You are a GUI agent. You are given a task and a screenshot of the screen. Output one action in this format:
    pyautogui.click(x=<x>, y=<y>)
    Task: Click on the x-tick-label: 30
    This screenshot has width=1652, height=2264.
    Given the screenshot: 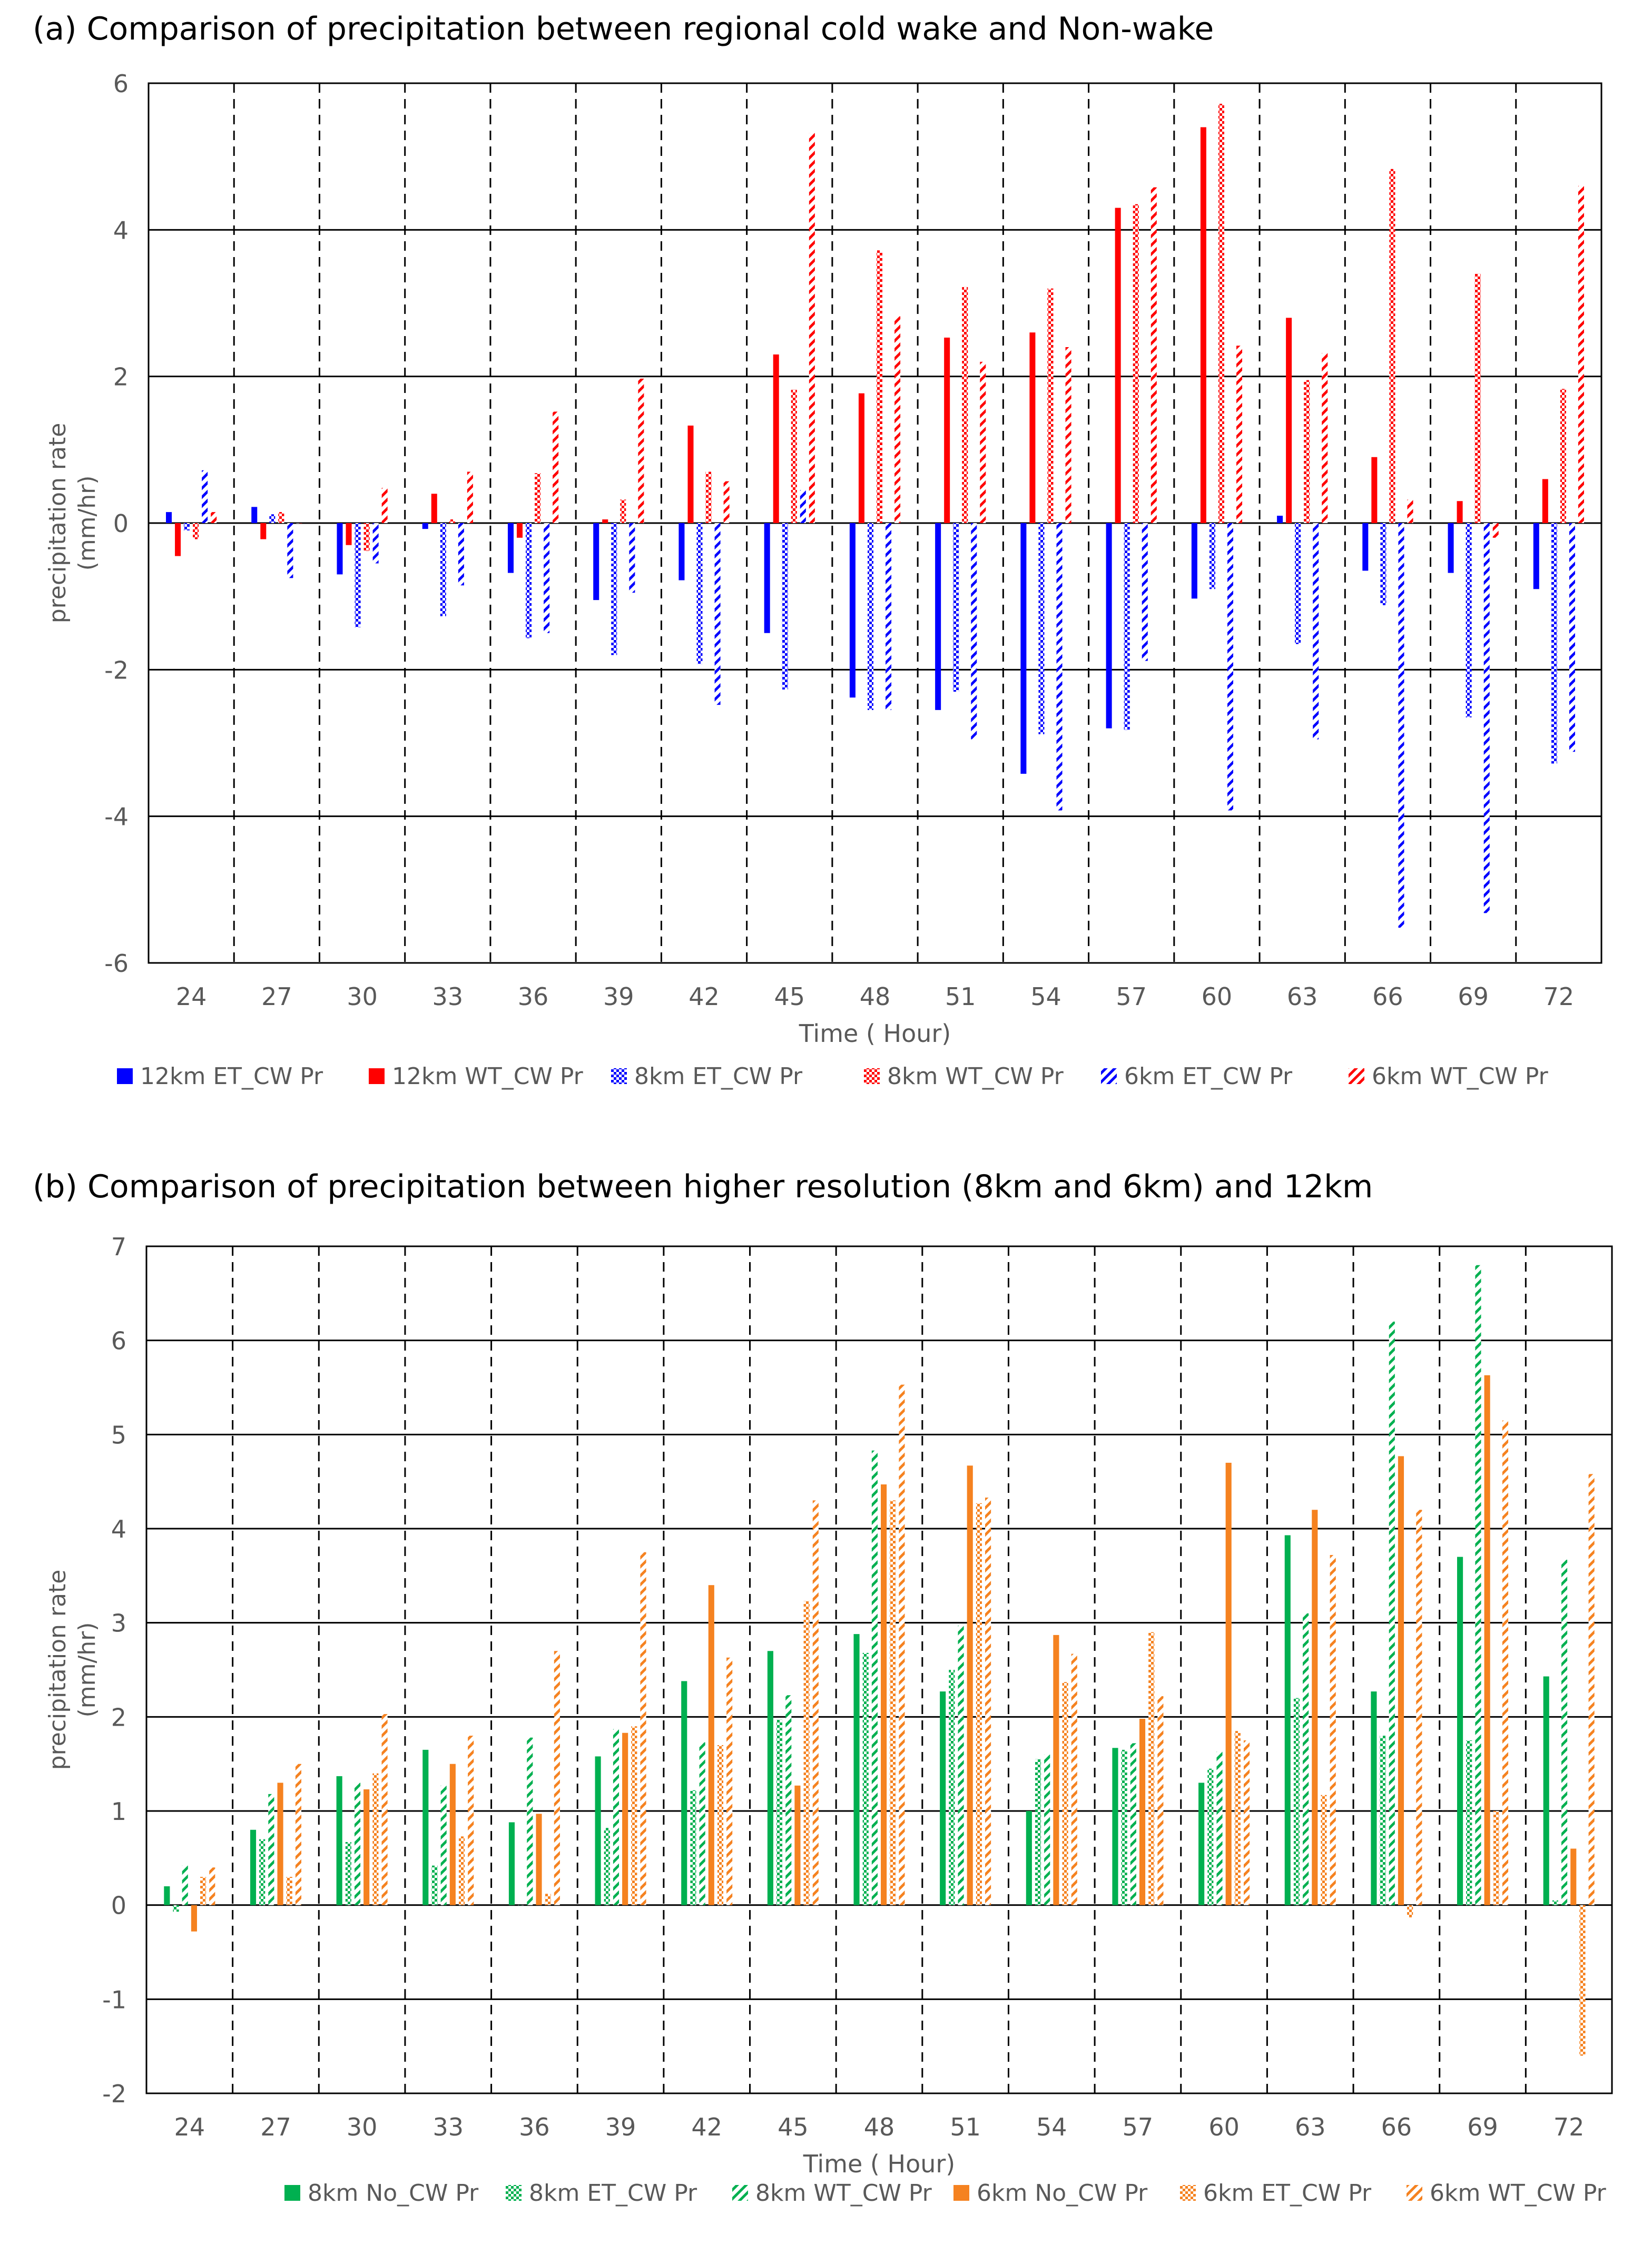 What is the action you would take?
    pyautogui.click(x=363, y=2127)
    